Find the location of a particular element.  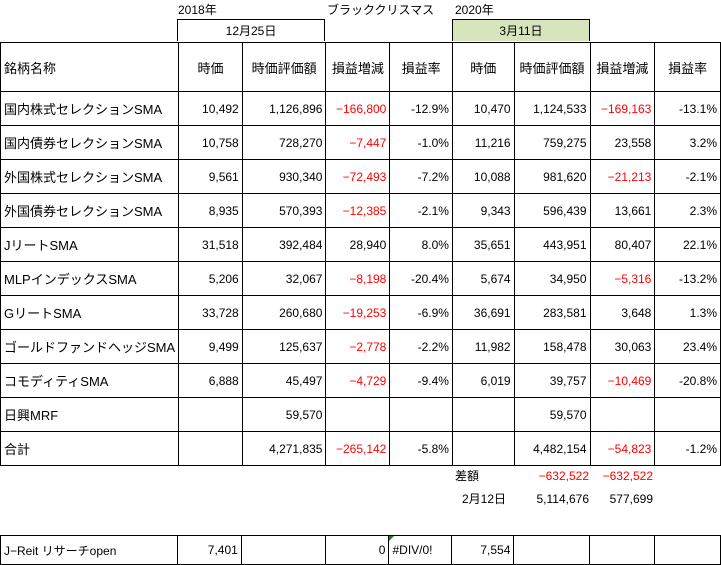

value-cell: −19,253 is located at coordinates (358, 312).